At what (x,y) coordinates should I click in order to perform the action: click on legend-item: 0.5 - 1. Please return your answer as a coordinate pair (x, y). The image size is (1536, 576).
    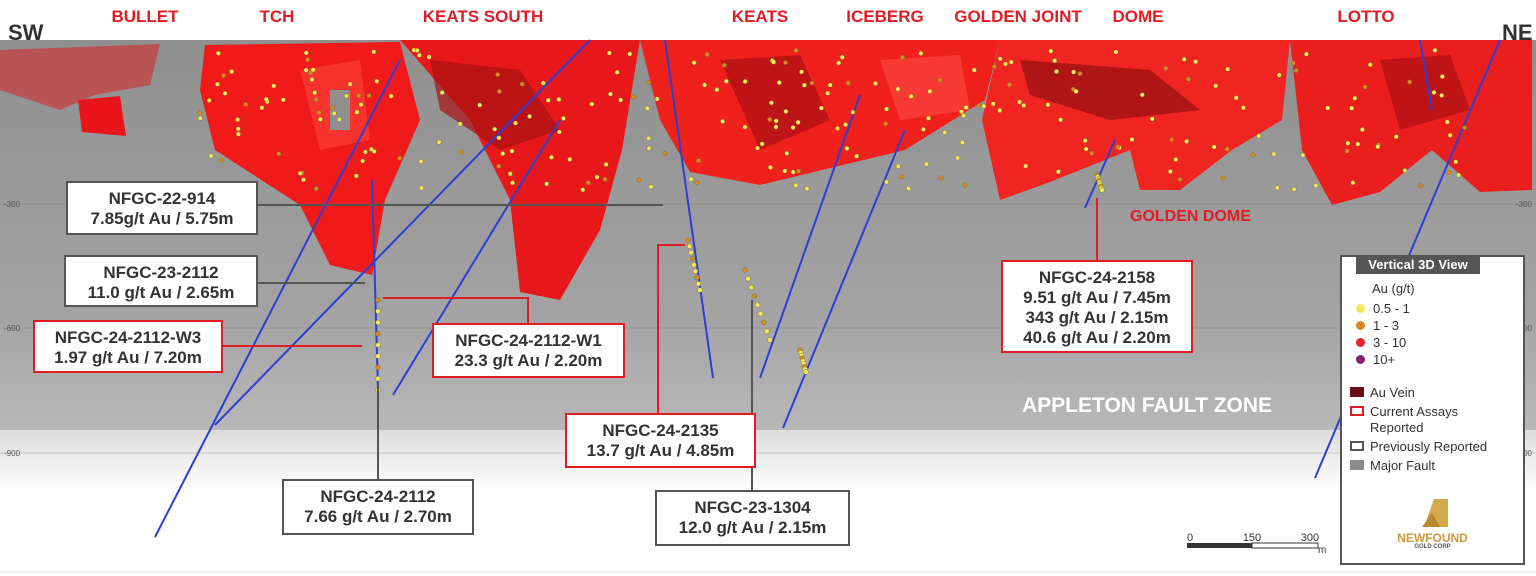
    Looking at the image, I should click on (1382, 308).